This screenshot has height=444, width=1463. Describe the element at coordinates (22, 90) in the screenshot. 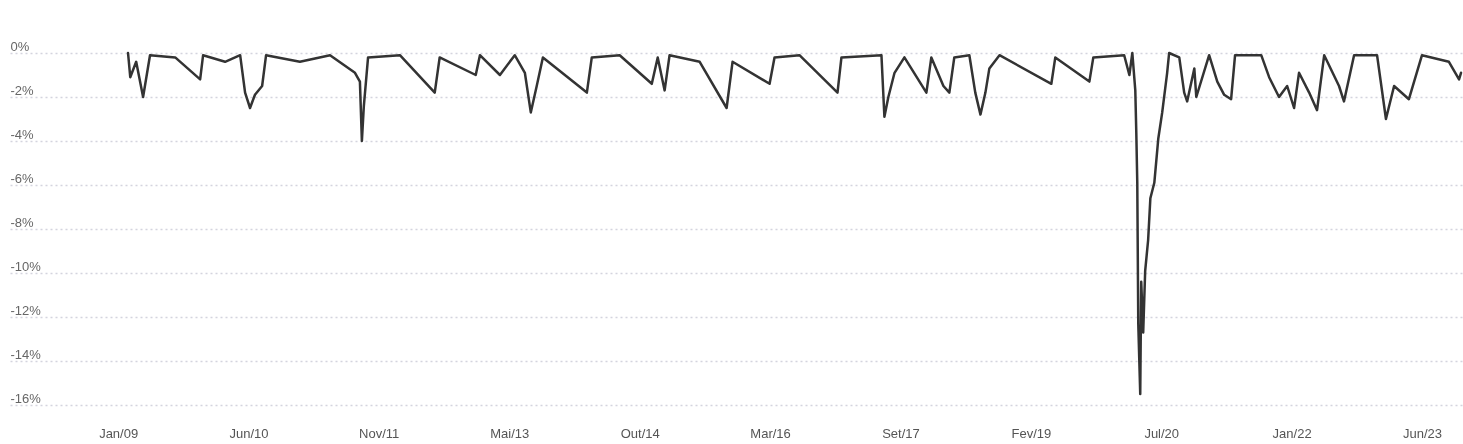

I see `y-tick-label: -2%` at that location.